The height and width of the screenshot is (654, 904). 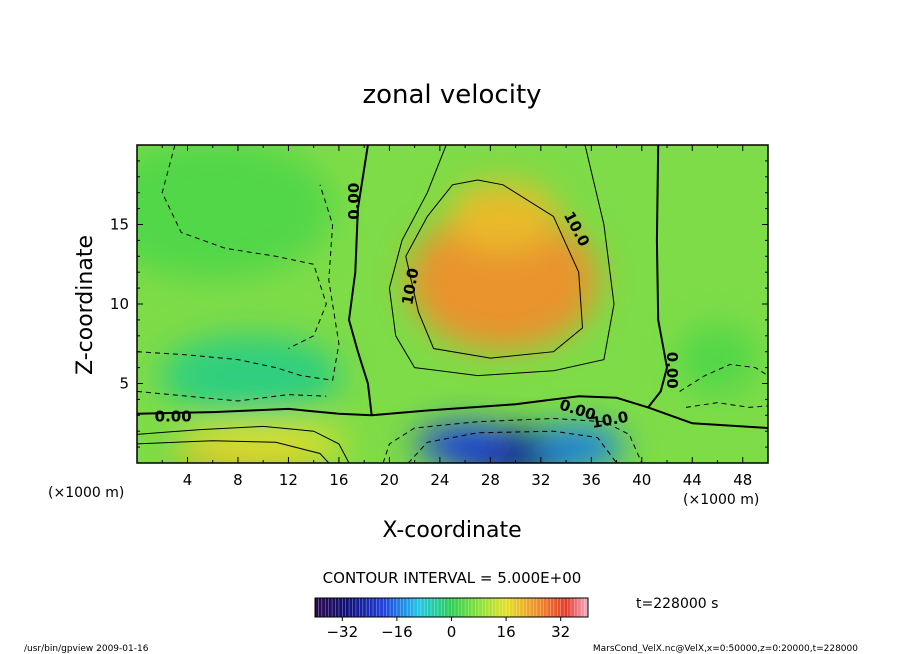 I want to click on x-tick-label: 12, so click(x=288, y=480).